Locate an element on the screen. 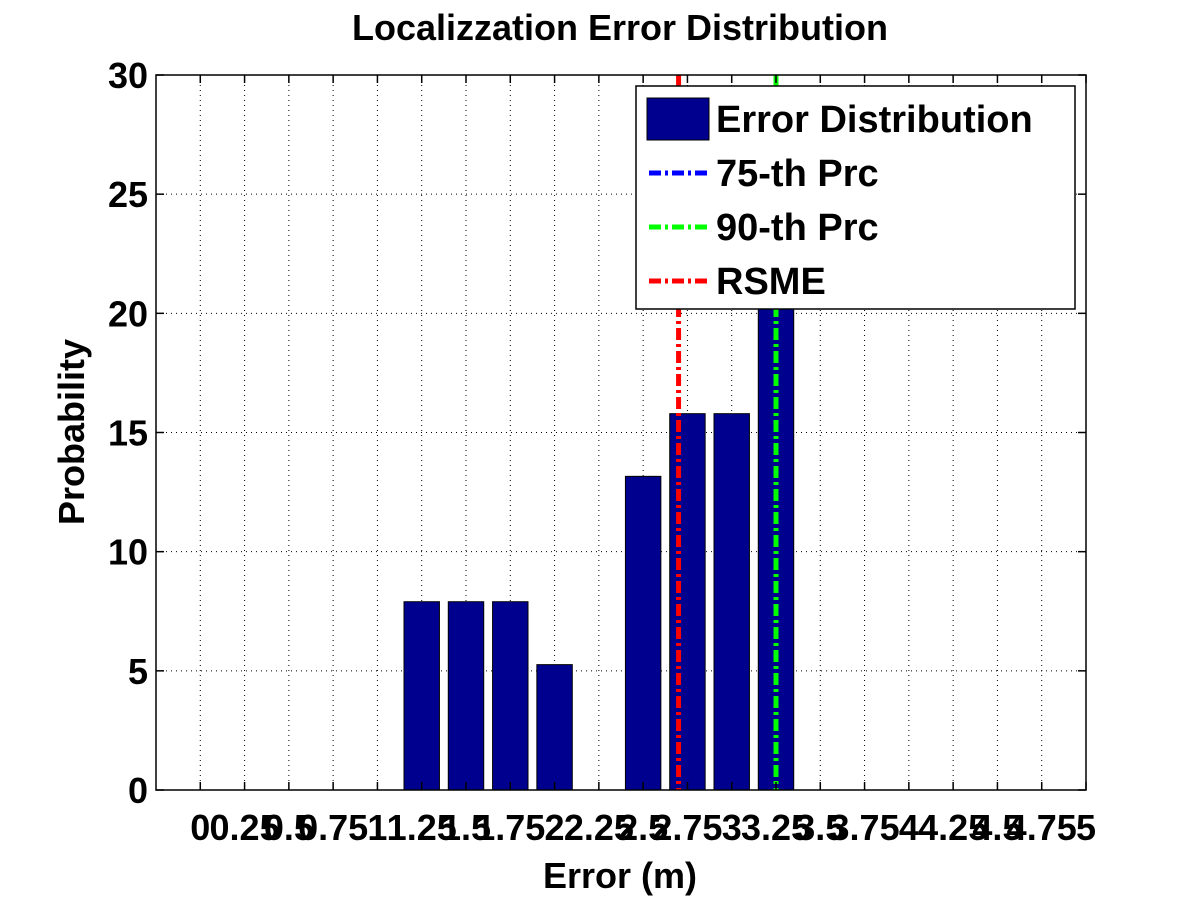 This screenshot has height=901, width=1200. x-tick-label: 3.5 is located at coordinates (820, 827).